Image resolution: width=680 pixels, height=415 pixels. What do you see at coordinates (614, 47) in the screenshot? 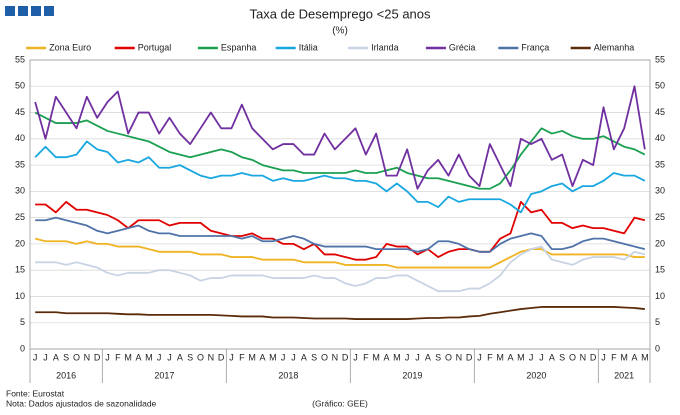
I see `legend-label: Alemanha` at bounding box center [614, 47].